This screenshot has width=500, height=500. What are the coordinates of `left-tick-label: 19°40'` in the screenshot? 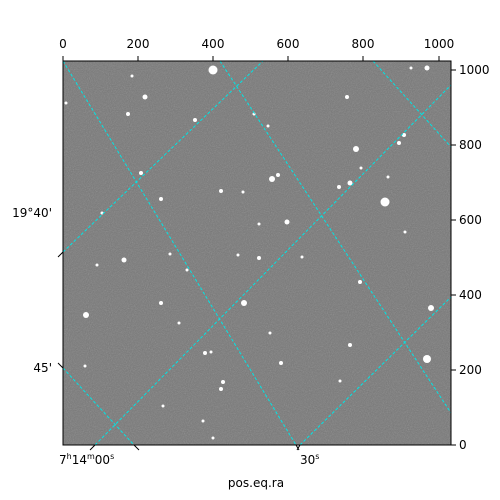 It's located at (32, 213).